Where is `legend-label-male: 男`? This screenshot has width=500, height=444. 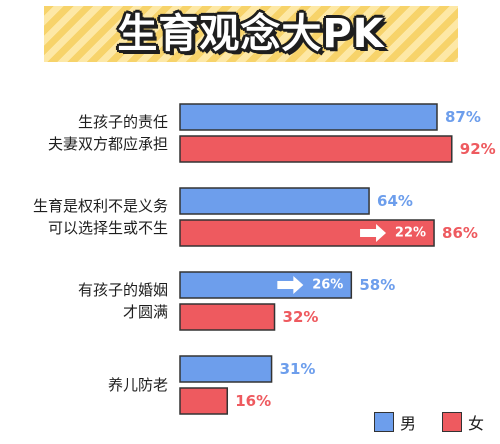
legend-label-male: 男 is located at coordinates (408, 423).